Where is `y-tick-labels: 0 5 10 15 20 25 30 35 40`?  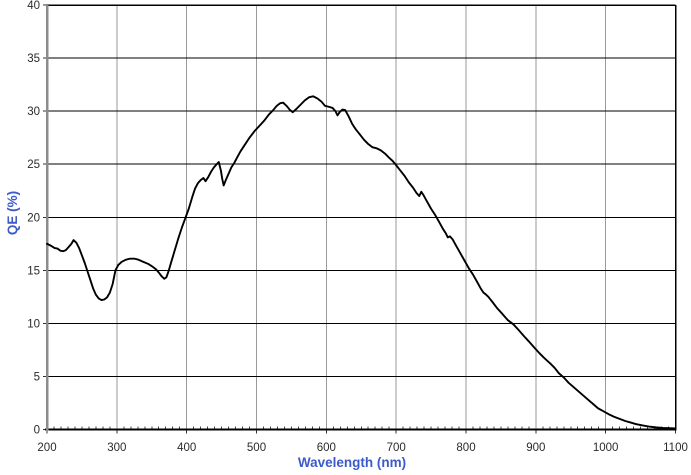
y-tick-labels: 0 5 10 15 20 25 30 35 40 is located at coordinates (33, 218).